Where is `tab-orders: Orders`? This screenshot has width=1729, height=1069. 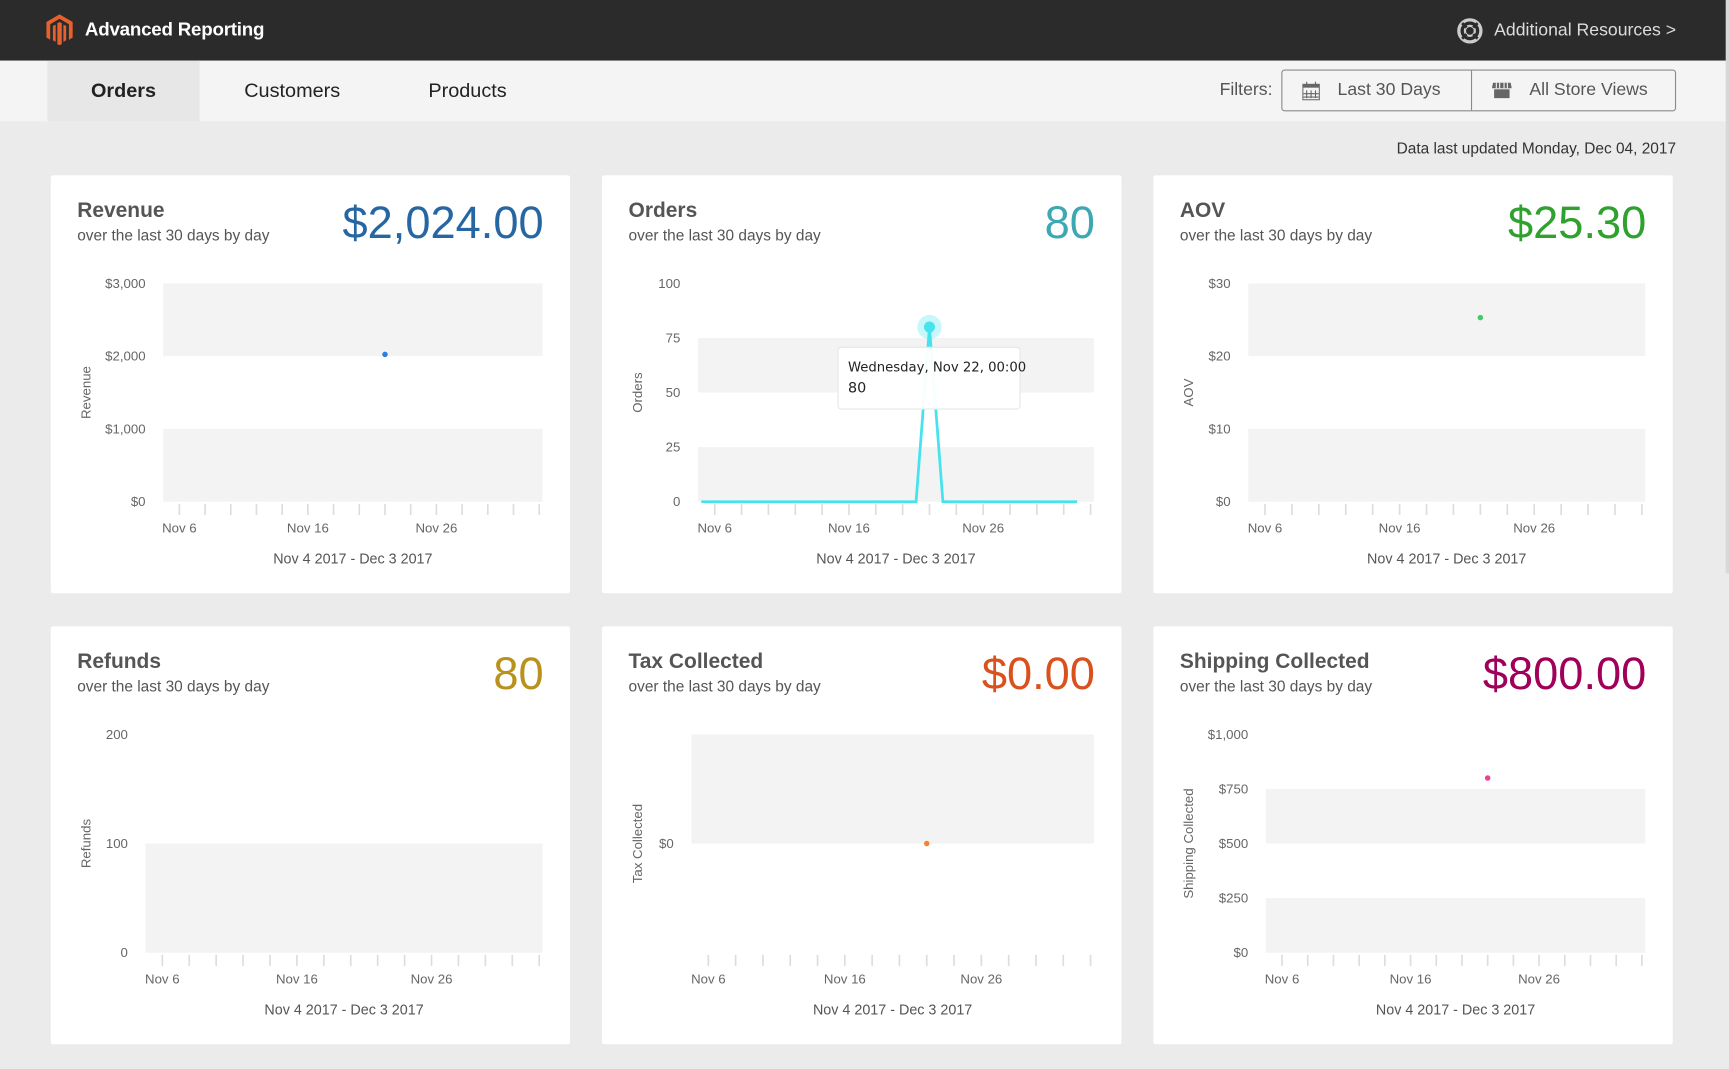 tab-orders: Orders is located at coordinates (123, 91).